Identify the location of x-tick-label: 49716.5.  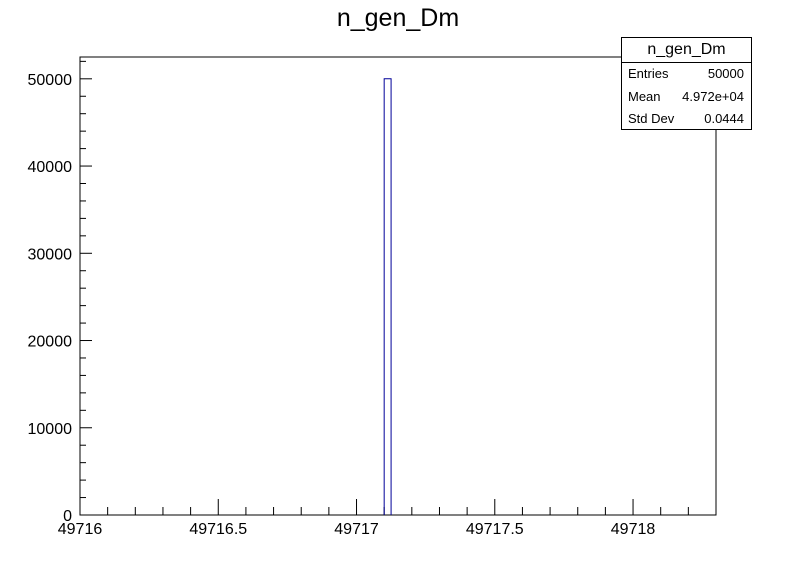
(218, 529).